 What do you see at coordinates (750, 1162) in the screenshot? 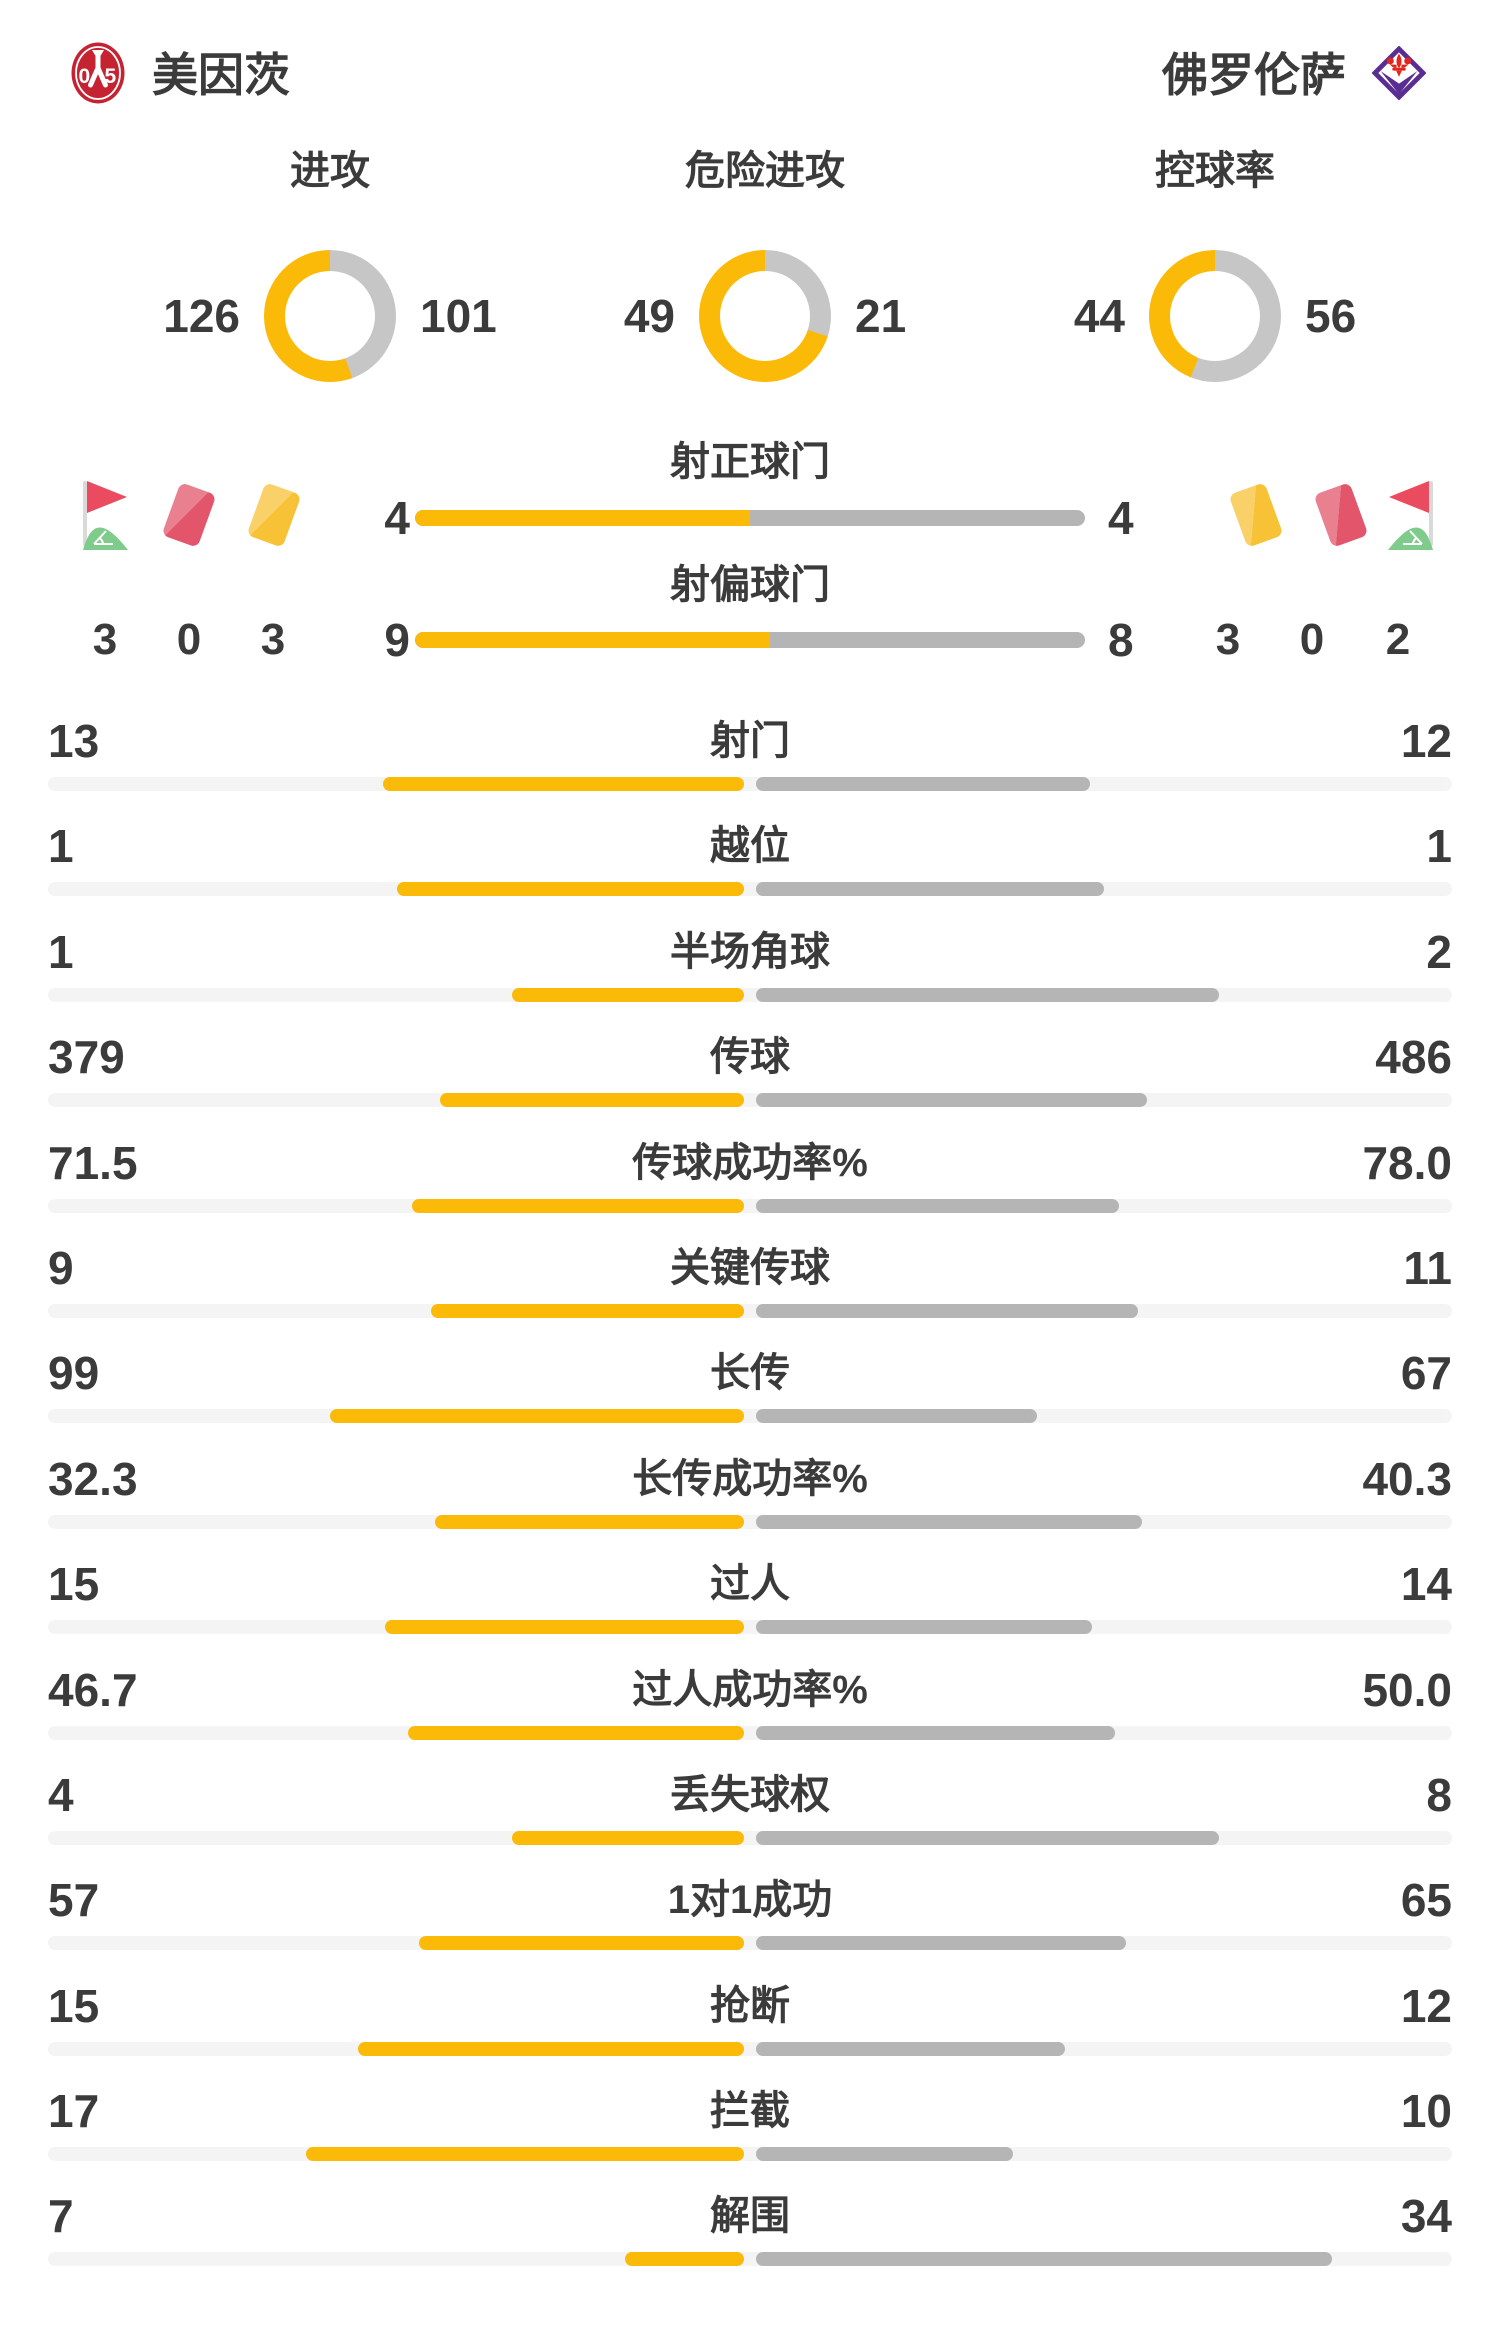
I see `stat-label: 传球成功率%` at bounding box center [750, 1162].